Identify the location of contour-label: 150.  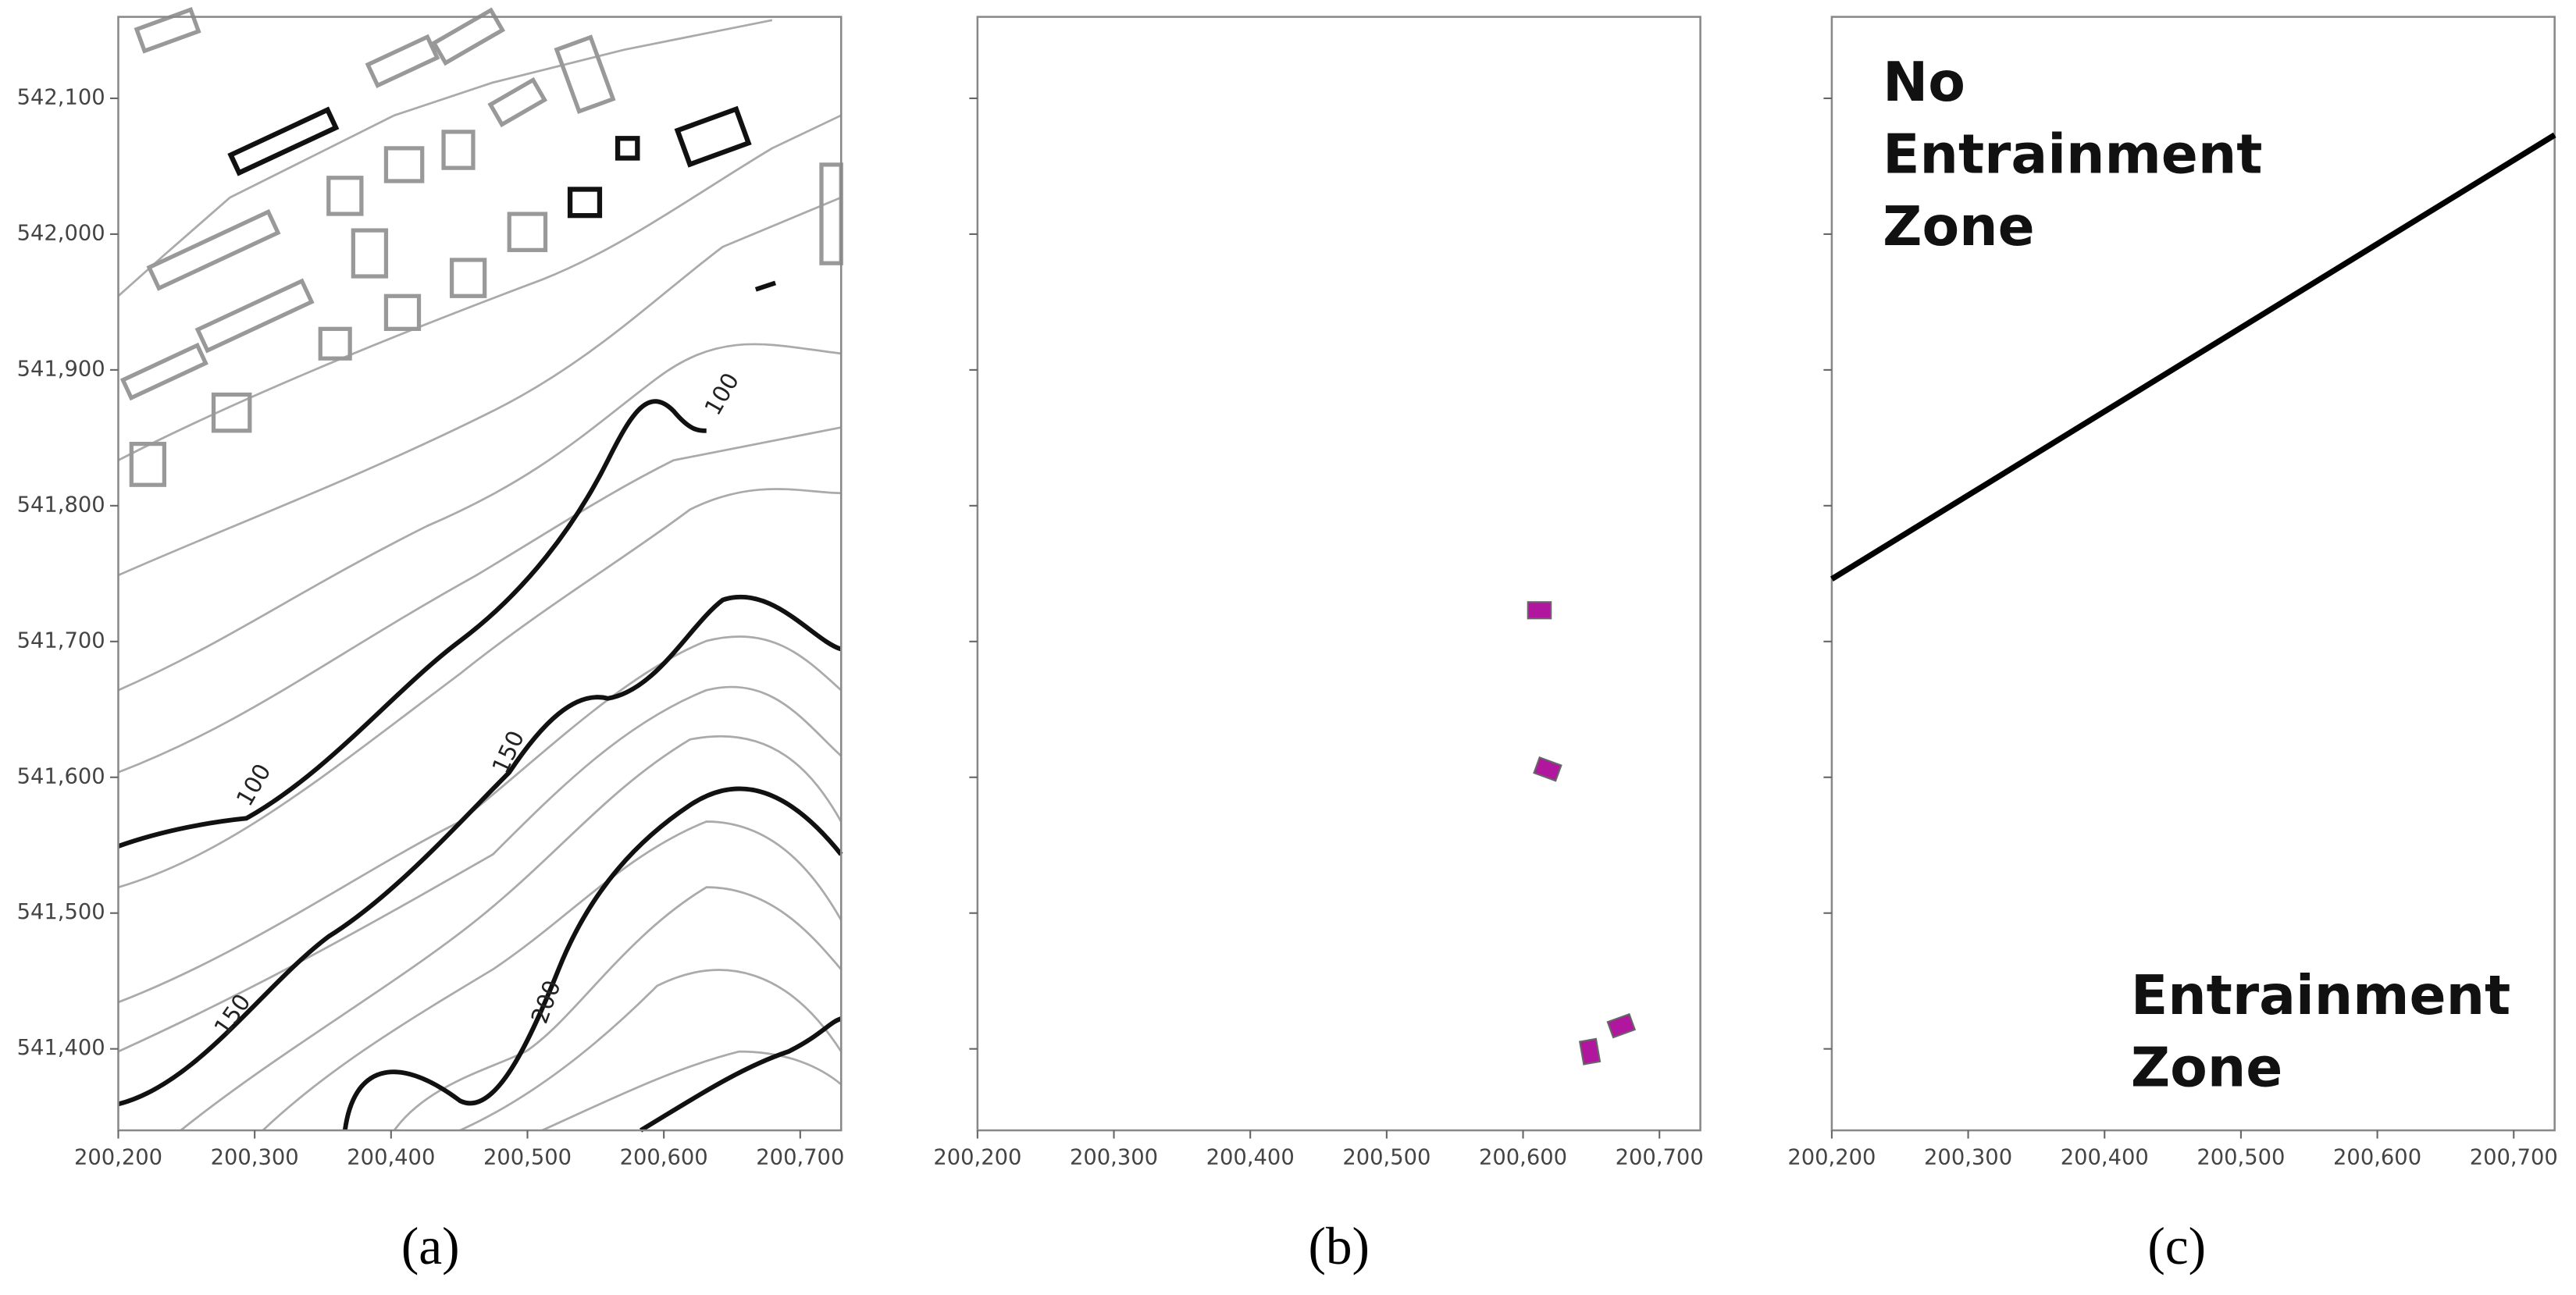
(231, 1015).